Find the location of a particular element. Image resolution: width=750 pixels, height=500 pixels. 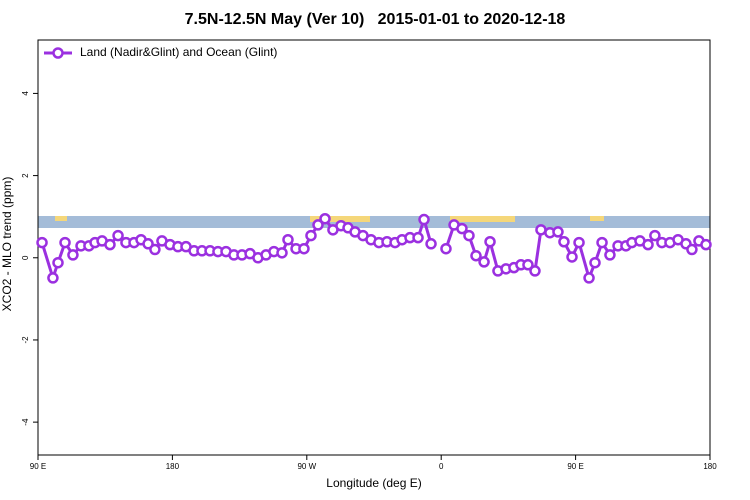

x-axis-label: Longitude (deg E) is located at coordinates (373, 483).